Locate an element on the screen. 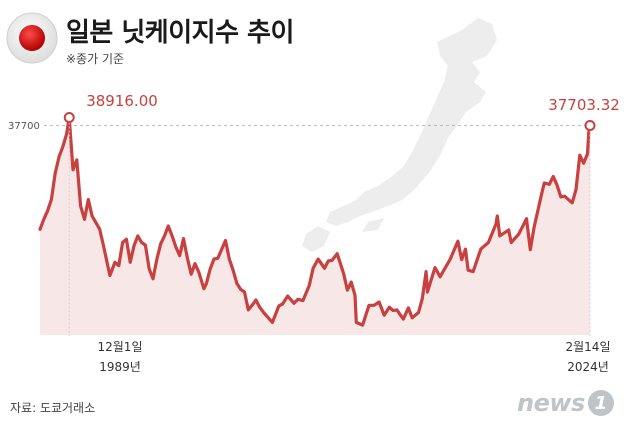 The width and height of the screenshot is (630, 427). page-title: 일본 닛케이지수 추이 is located at coordinates (180, 33).